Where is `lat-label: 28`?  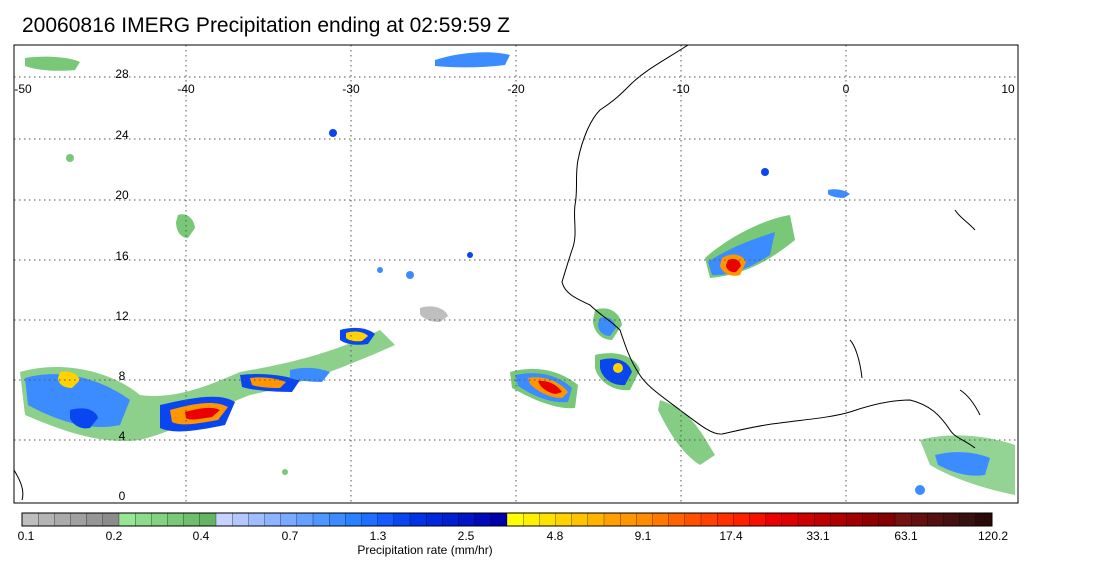 lat-label: 28 is located at coordinates (122, 74).